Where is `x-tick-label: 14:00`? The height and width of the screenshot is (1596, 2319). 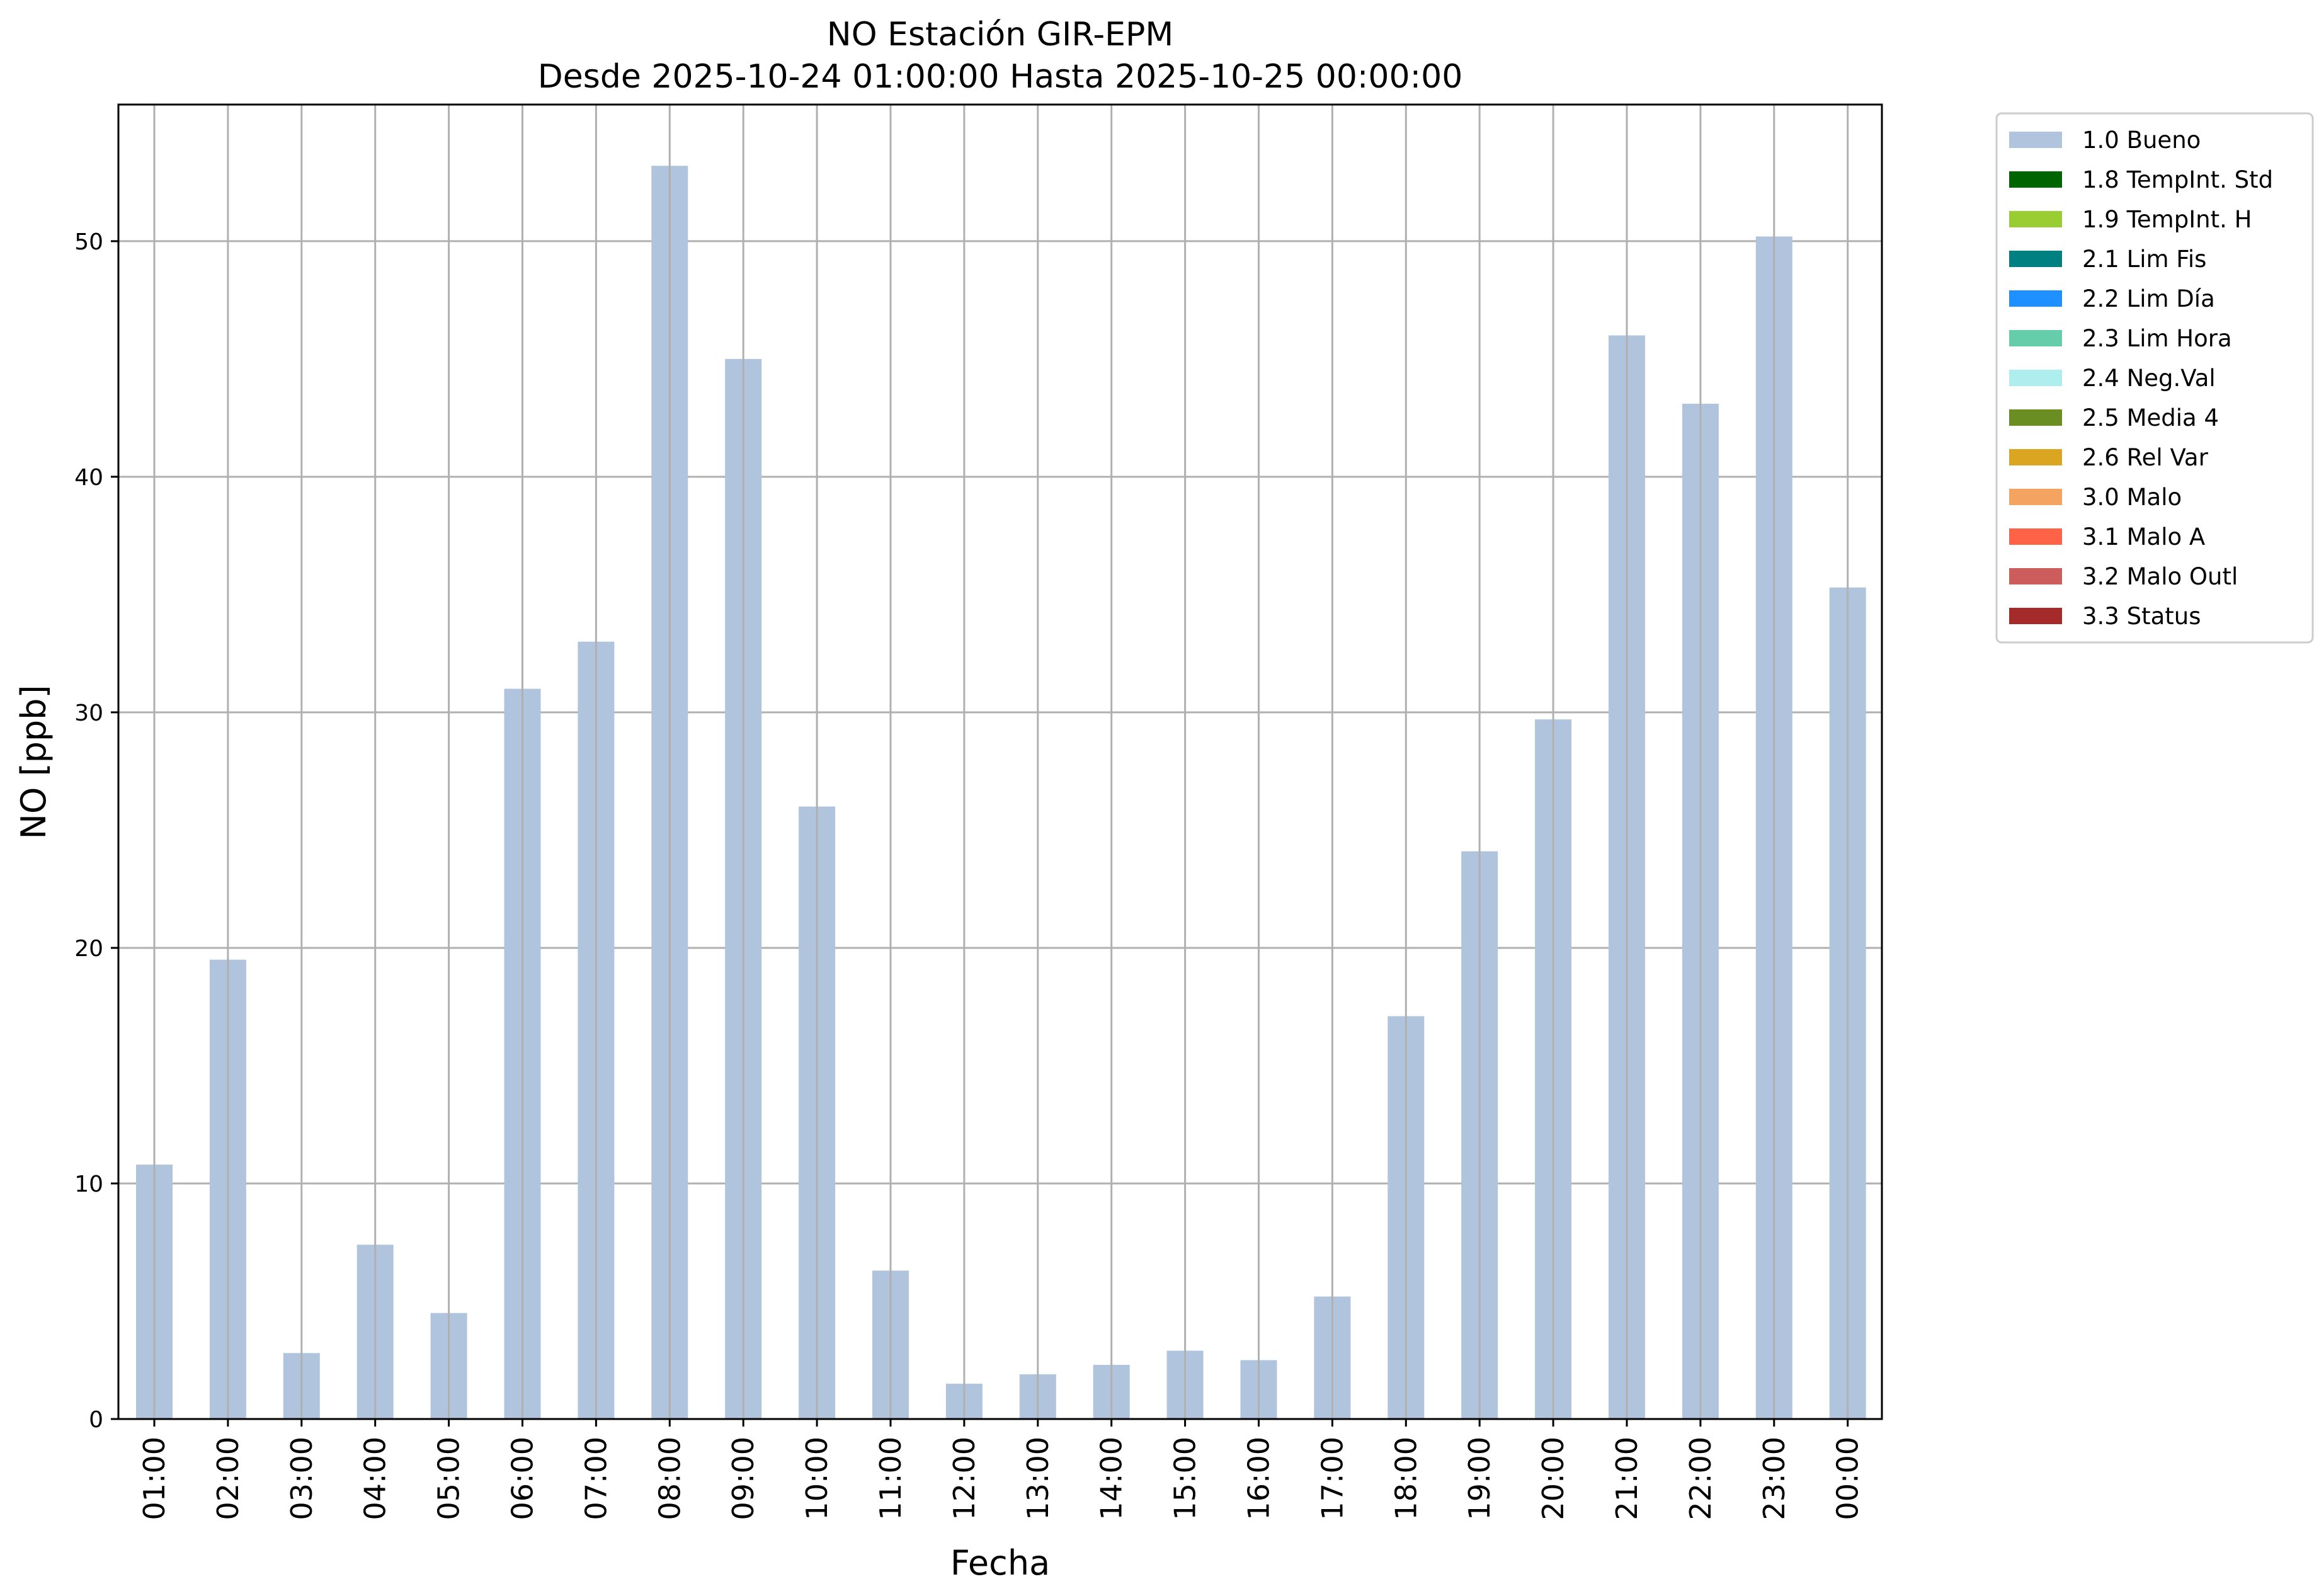
x-tick-label: 14:00 is located at coordinates (1112, 1478).